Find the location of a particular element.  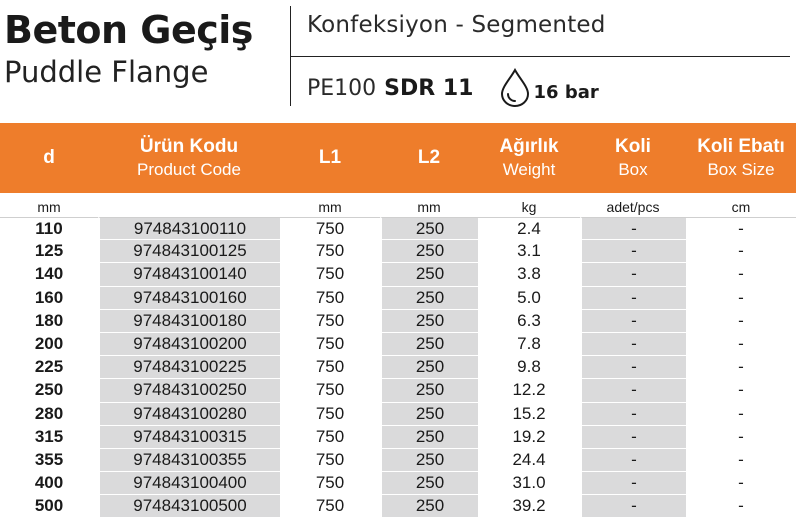

table-row: 140 974843100140 750 250 3.8- - is located at coordinates (398, 275).